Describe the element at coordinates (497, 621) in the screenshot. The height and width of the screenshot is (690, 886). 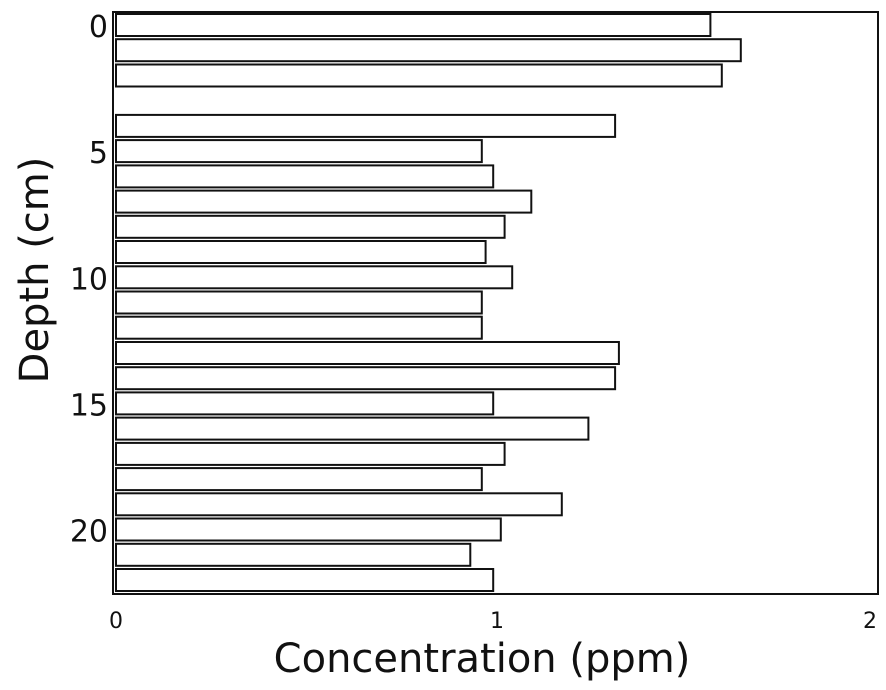
I see `x-tick-label: 1` at that location.